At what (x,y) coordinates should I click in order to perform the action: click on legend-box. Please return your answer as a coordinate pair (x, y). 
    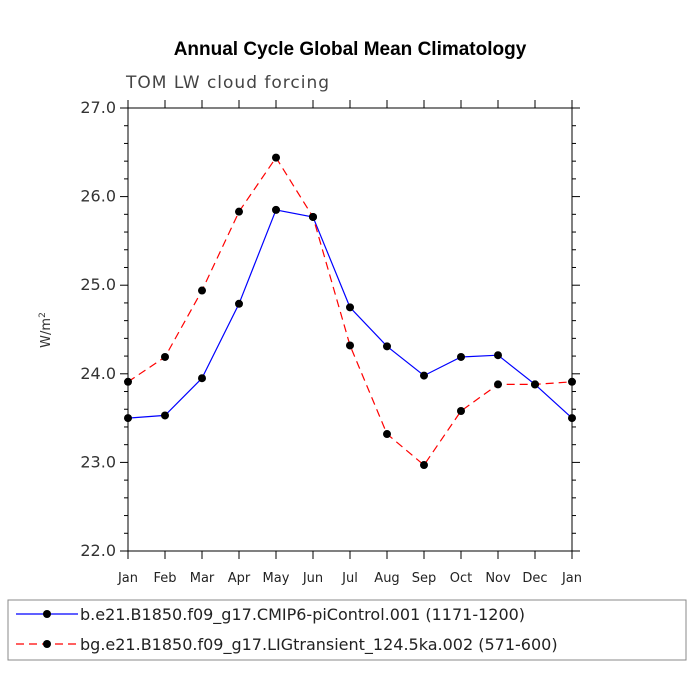
    Looking at the image, I should click on (347, 630).